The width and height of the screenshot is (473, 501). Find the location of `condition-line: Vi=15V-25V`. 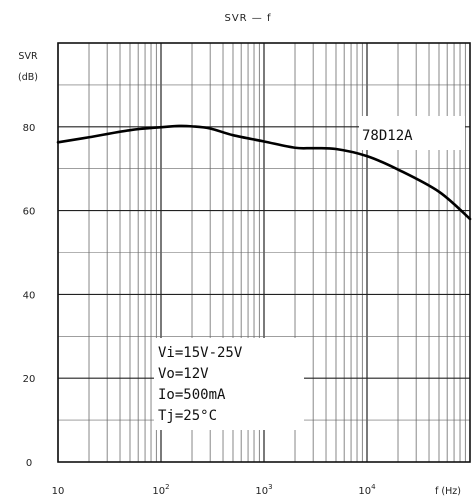

condition-line: Vi=15V-25V is located at coordinates (200, 353).